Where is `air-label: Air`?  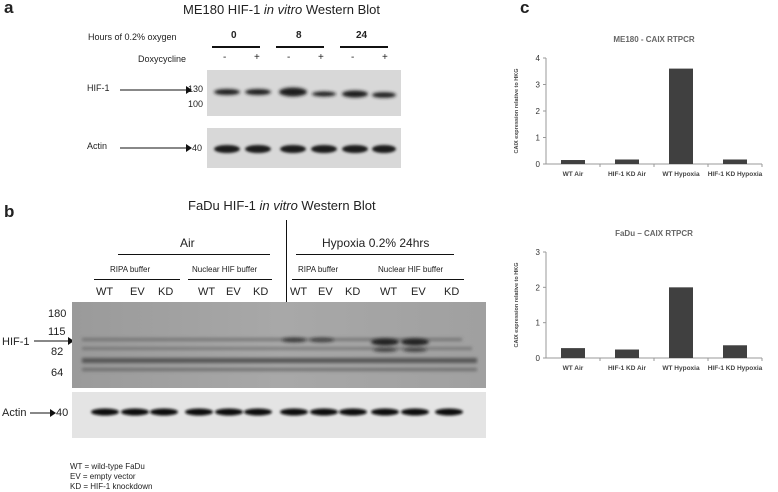 air-label: Air is located at coordinates (187, 243).